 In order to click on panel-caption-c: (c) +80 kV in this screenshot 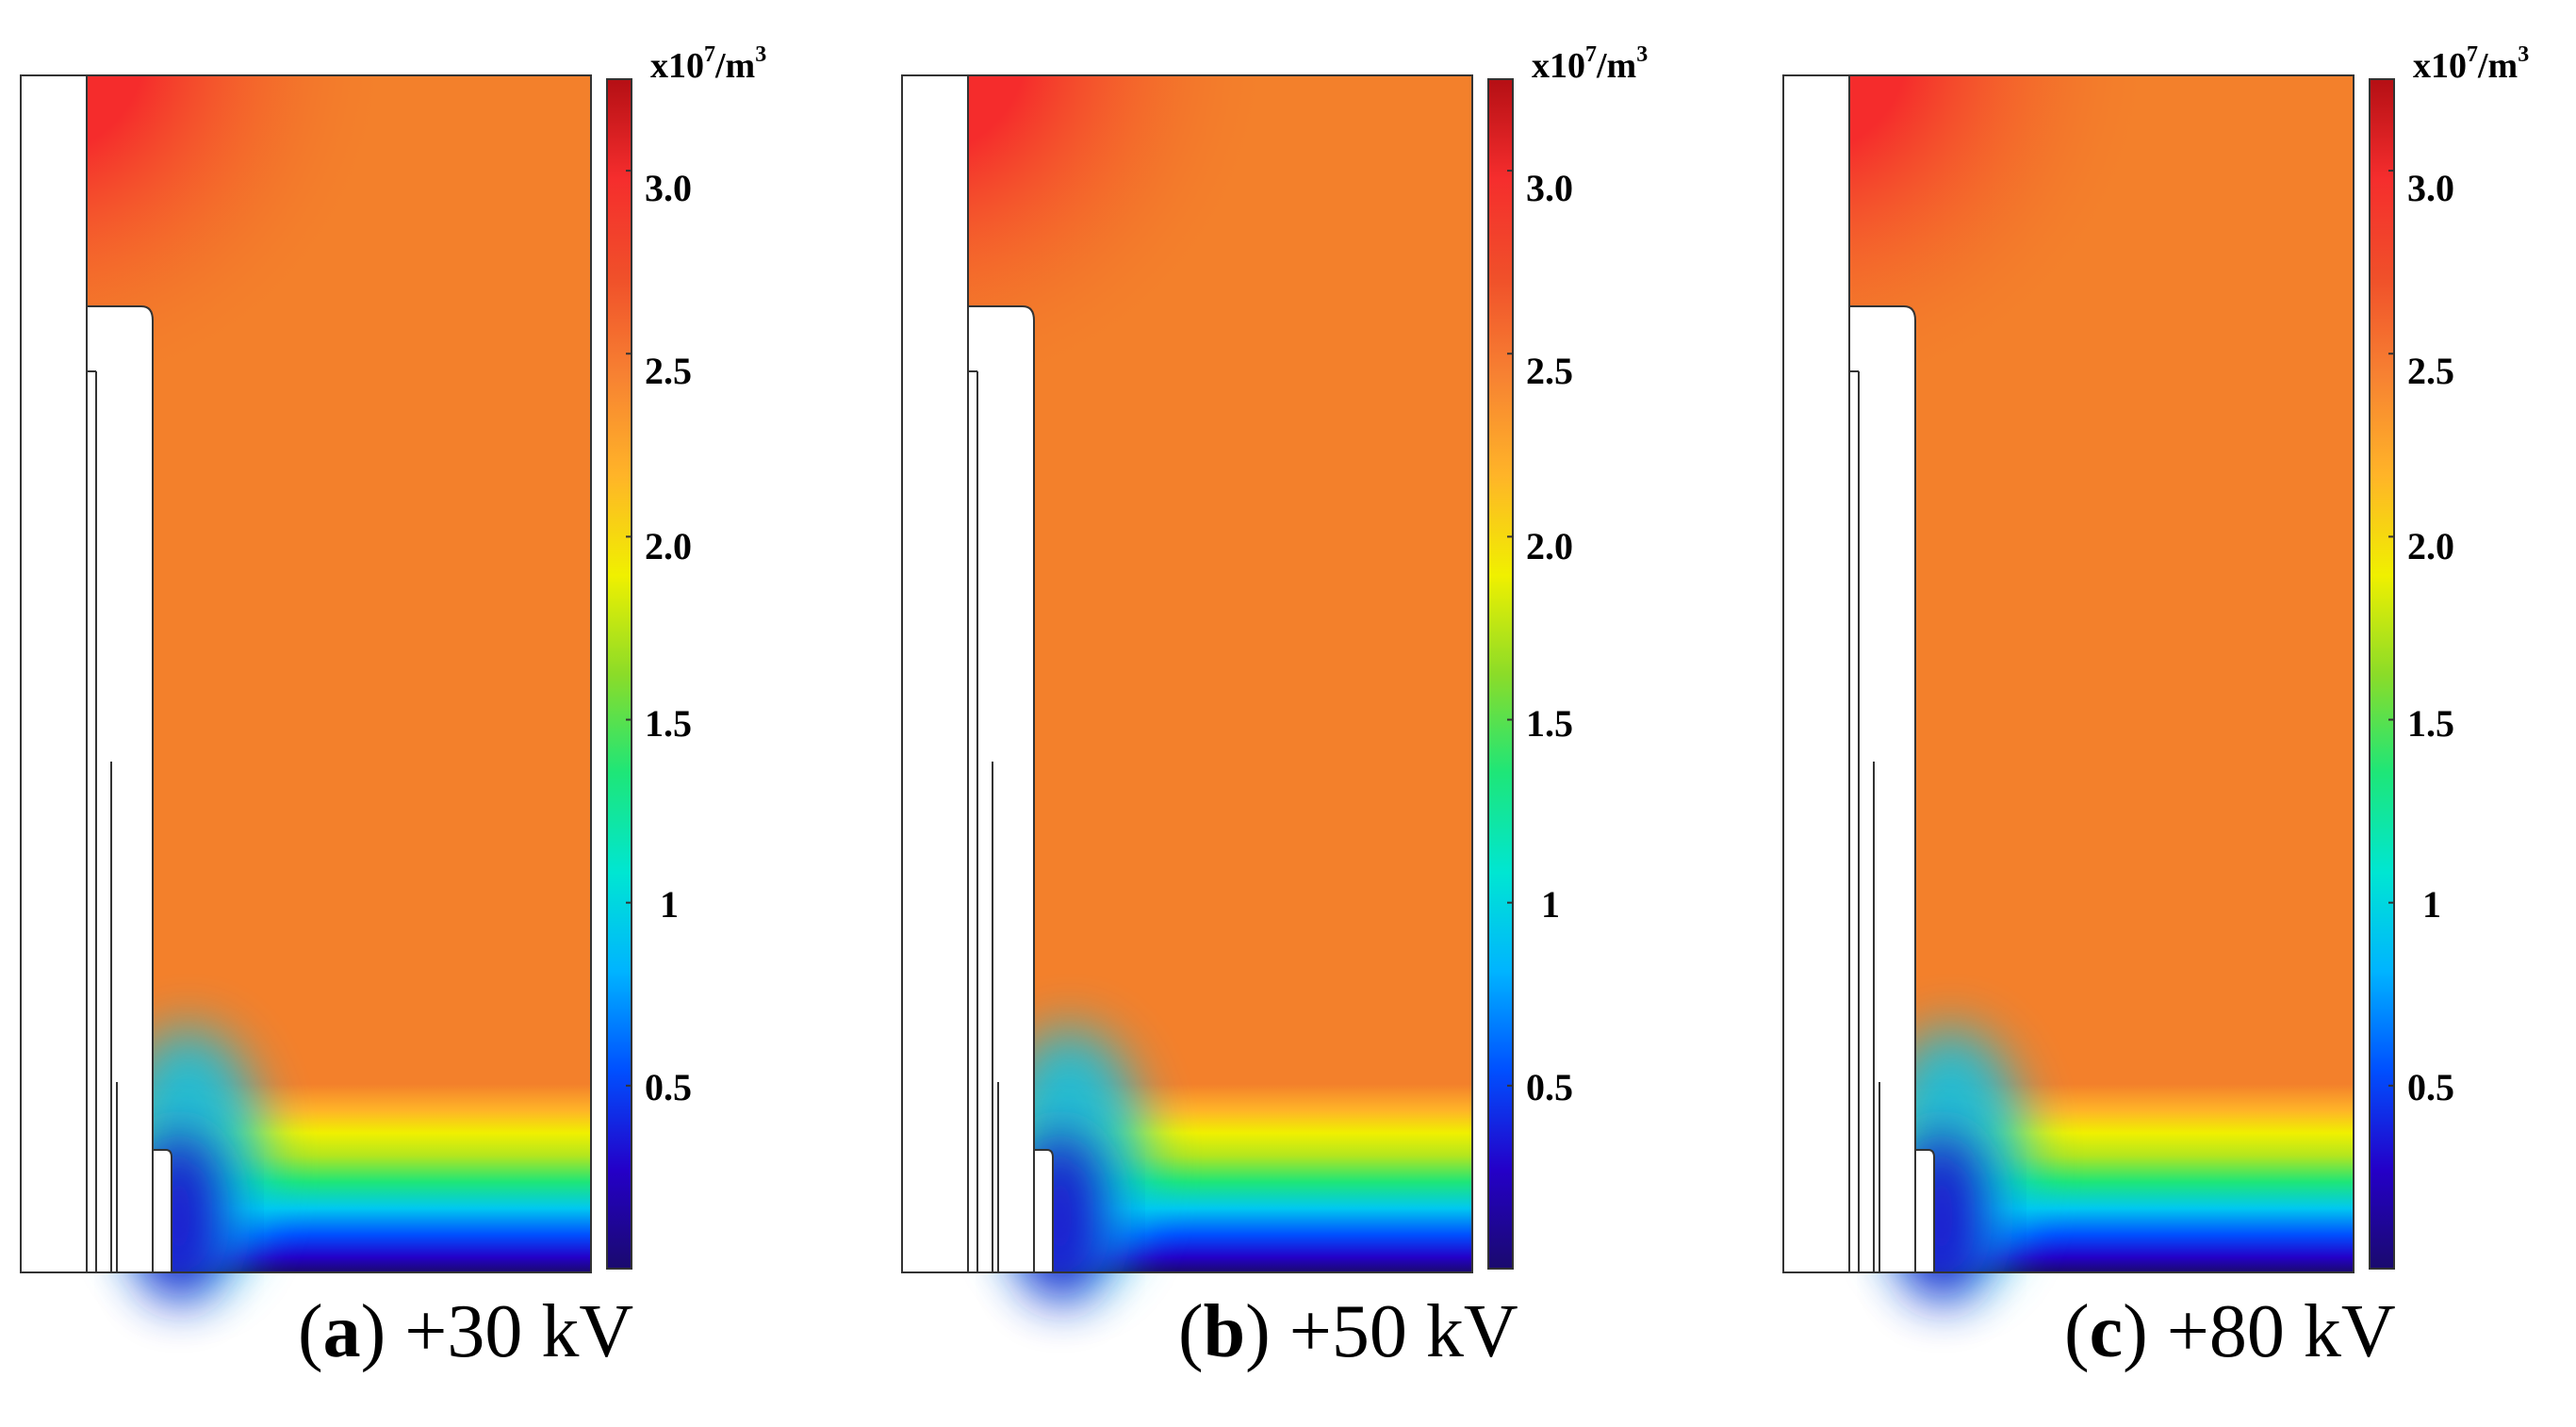, I will do `click(2230, 1331)`.